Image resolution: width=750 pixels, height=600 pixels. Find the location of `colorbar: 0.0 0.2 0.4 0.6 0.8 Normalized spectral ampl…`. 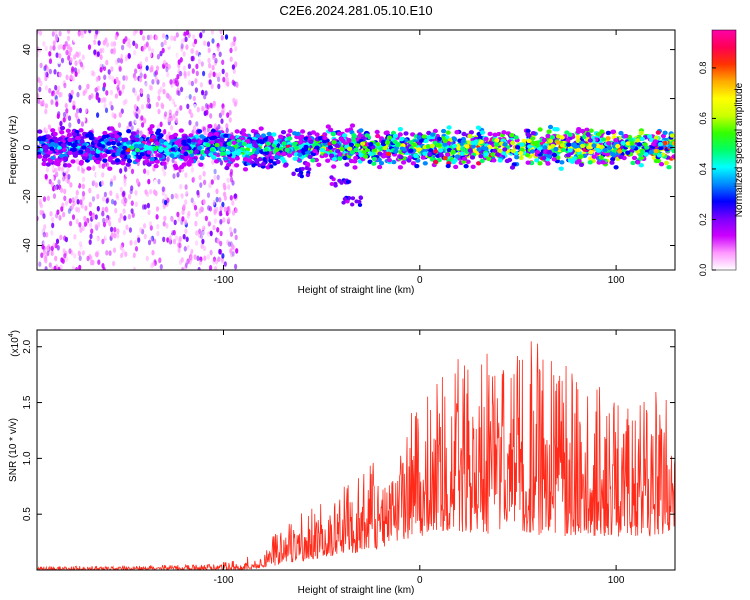

colorbar: 0.0 0.2 0.4 0.6 0.8 Normalized spectral ampl… is located at coordinates (721, 152).